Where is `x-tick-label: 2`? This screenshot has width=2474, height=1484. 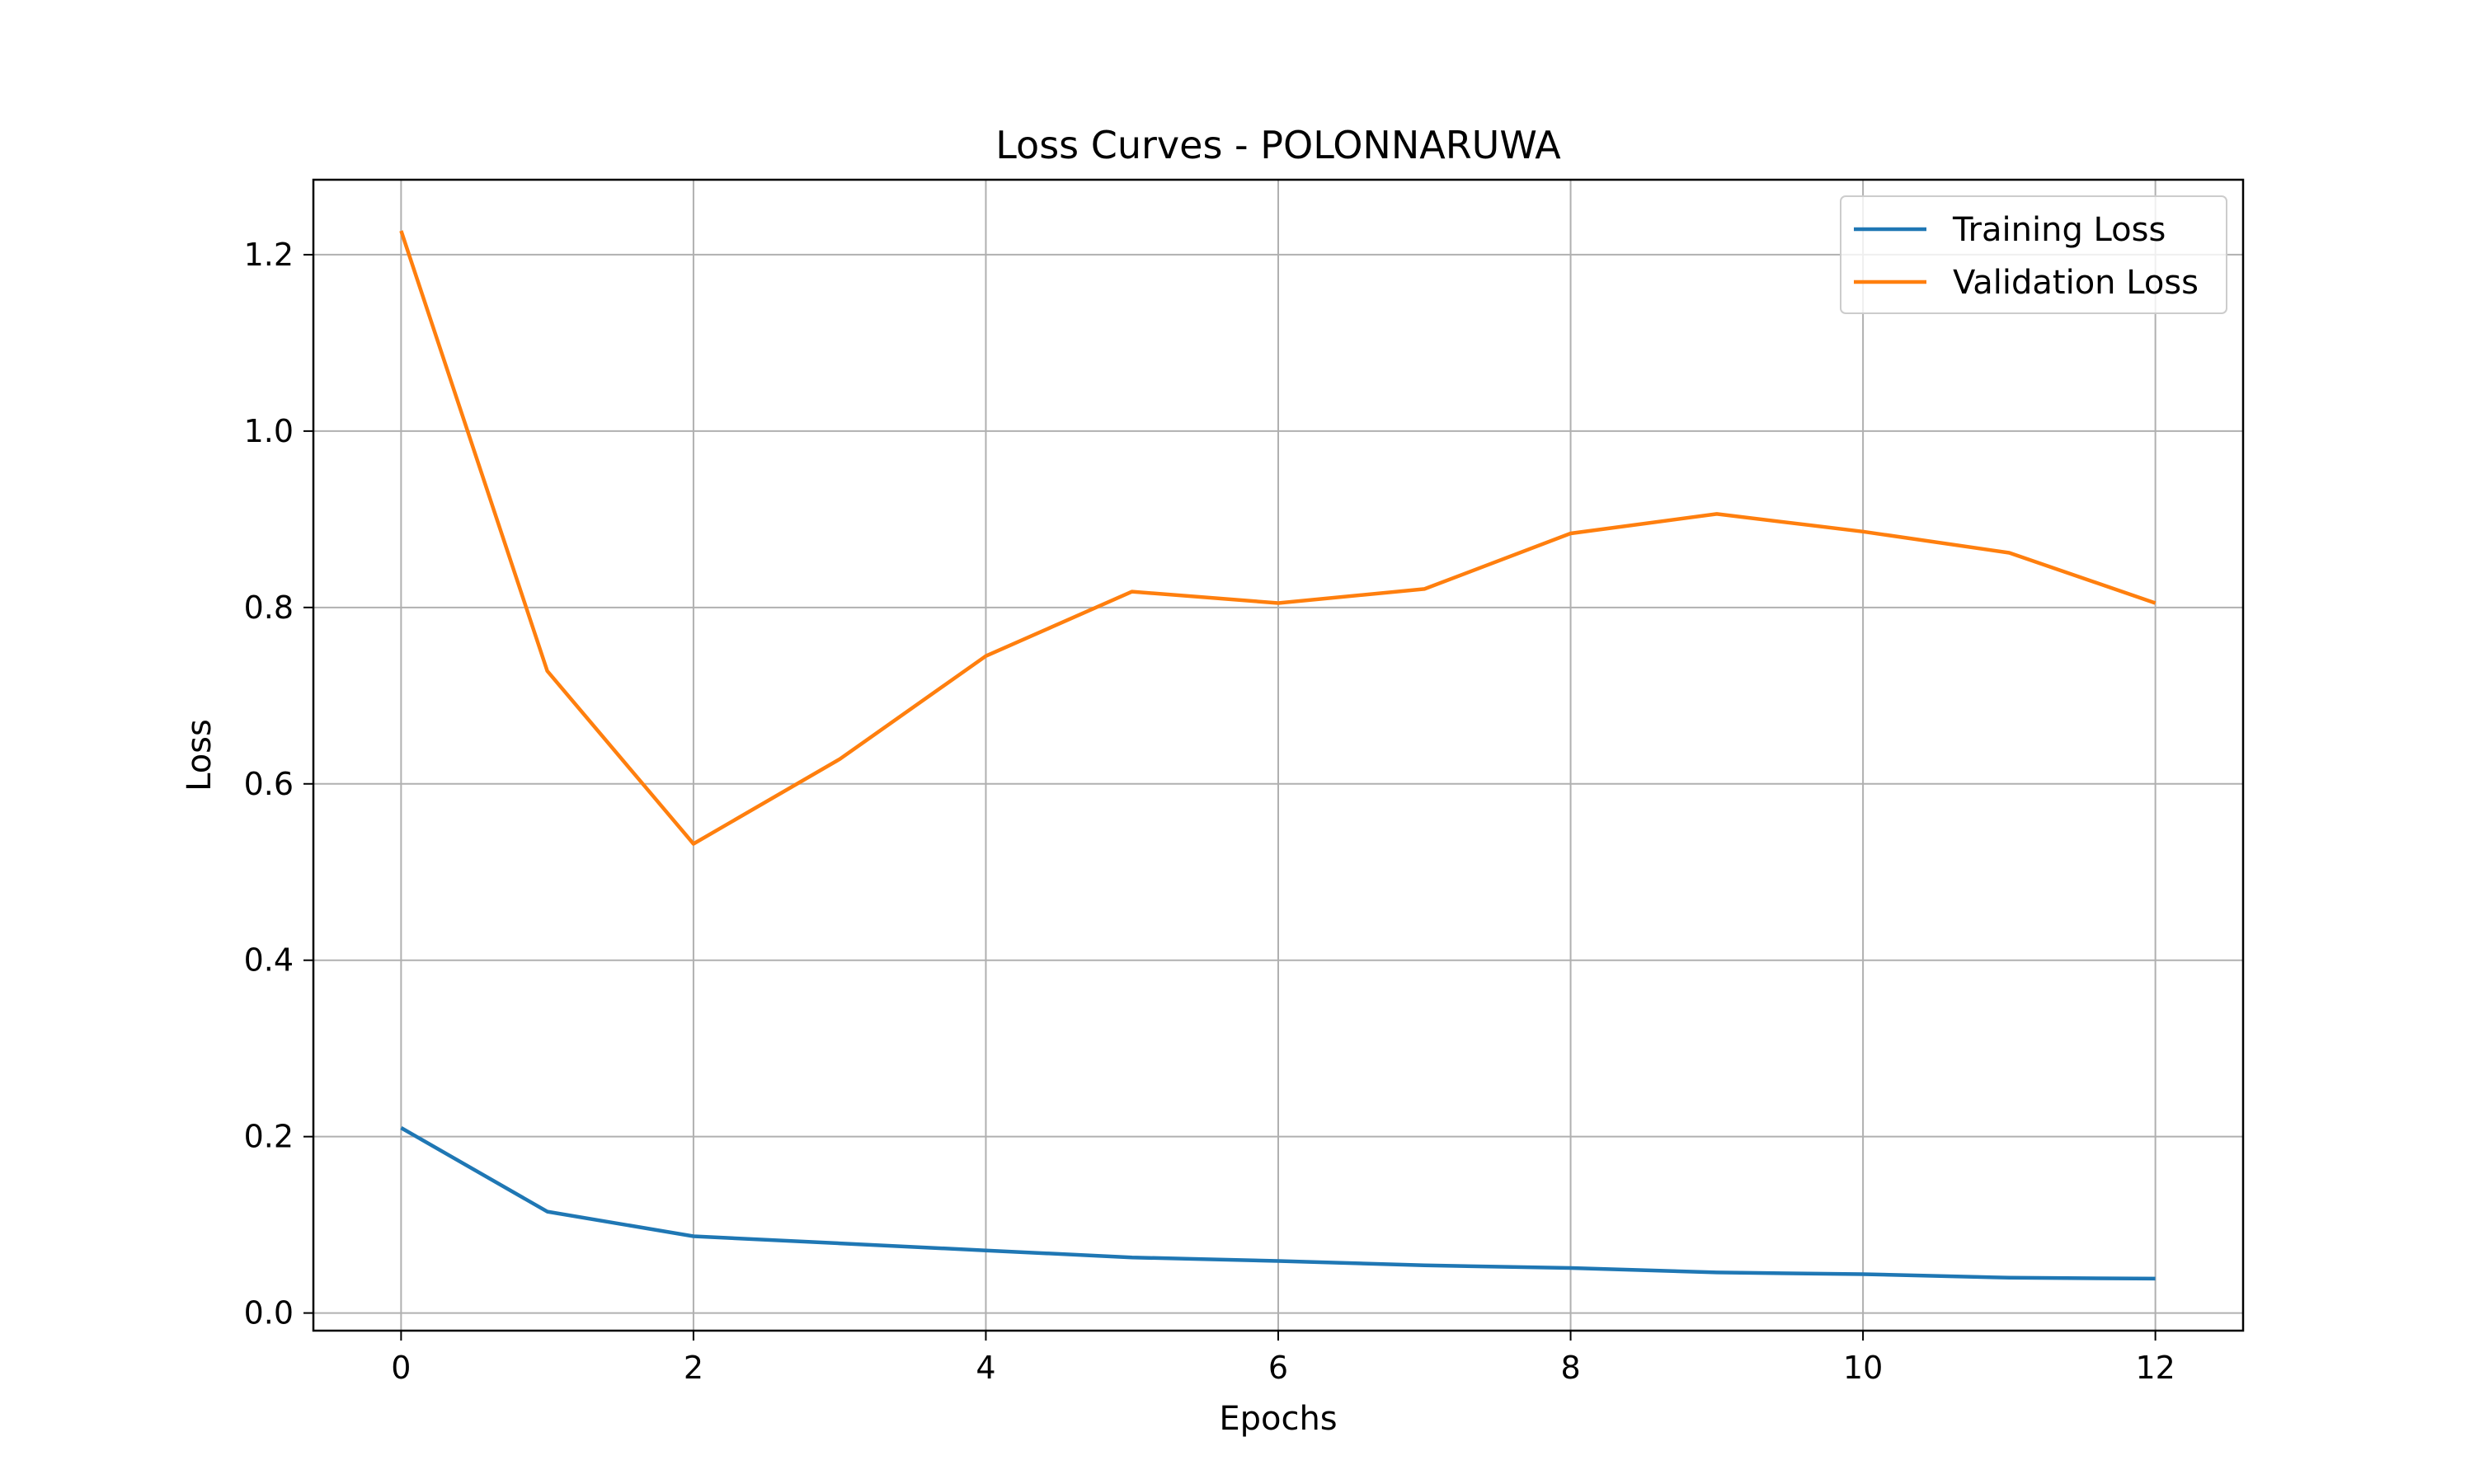
x-tick-label: 2 is located at coordinates (693, 1368).